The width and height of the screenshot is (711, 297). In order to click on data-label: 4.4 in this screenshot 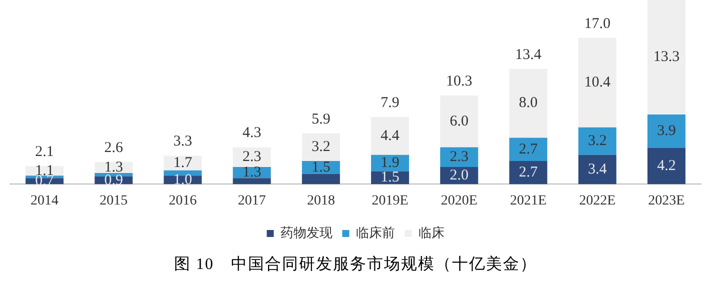, I will do `click(390, 136)`.